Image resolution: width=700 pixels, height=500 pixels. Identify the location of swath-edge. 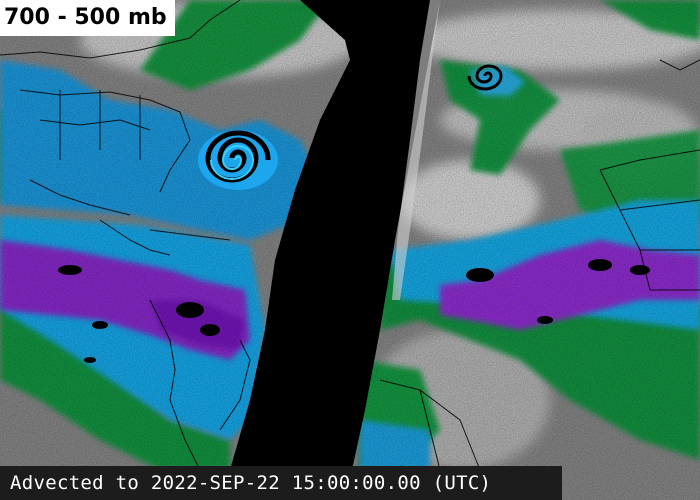
(416, 150).